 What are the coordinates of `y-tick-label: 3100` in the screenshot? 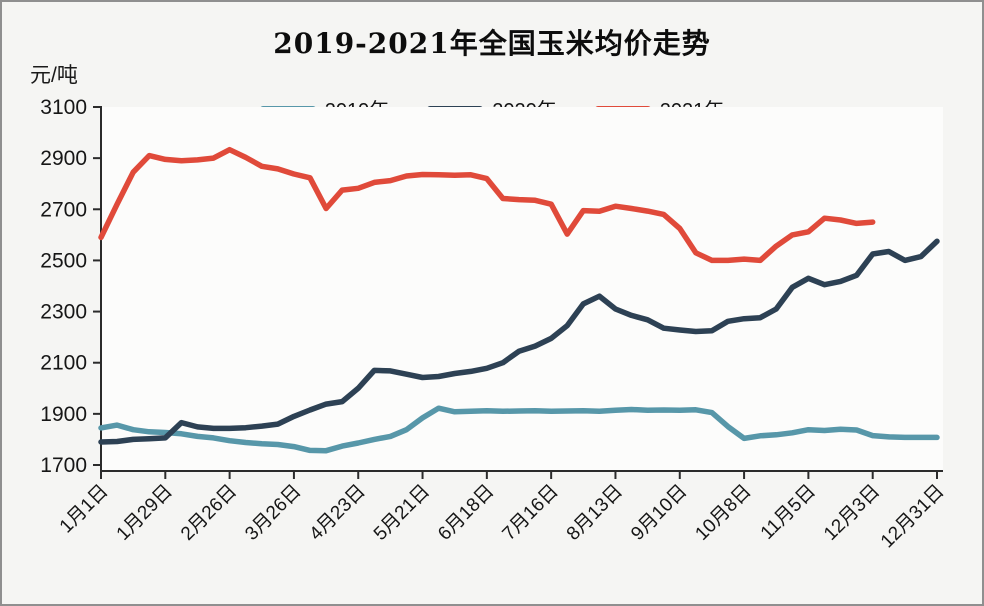 It's located at (63, 107).